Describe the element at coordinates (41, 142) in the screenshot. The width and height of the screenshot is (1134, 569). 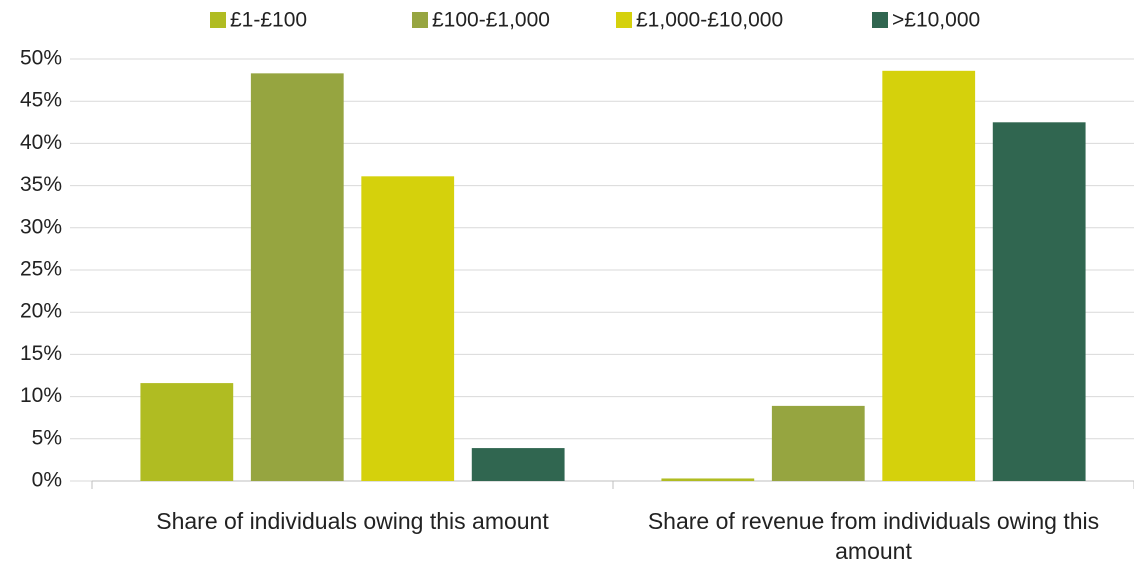
I see `y-tick-label: 40%` at that location.